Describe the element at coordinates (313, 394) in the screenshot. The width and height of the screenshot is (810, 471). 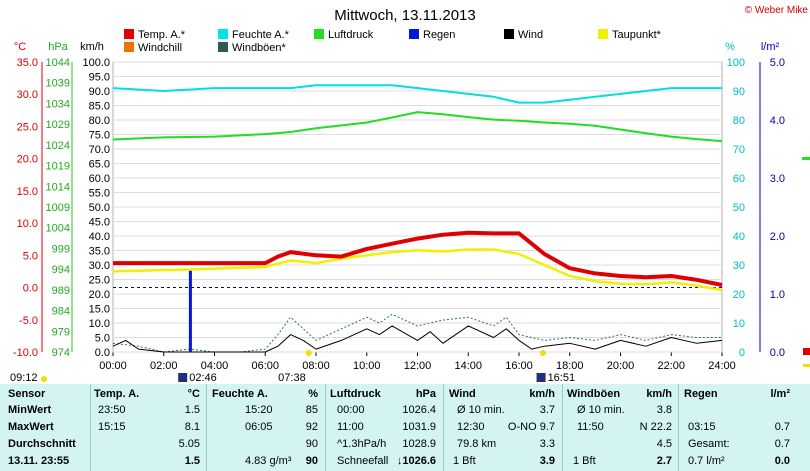
I see `col-unit: %` at that location.